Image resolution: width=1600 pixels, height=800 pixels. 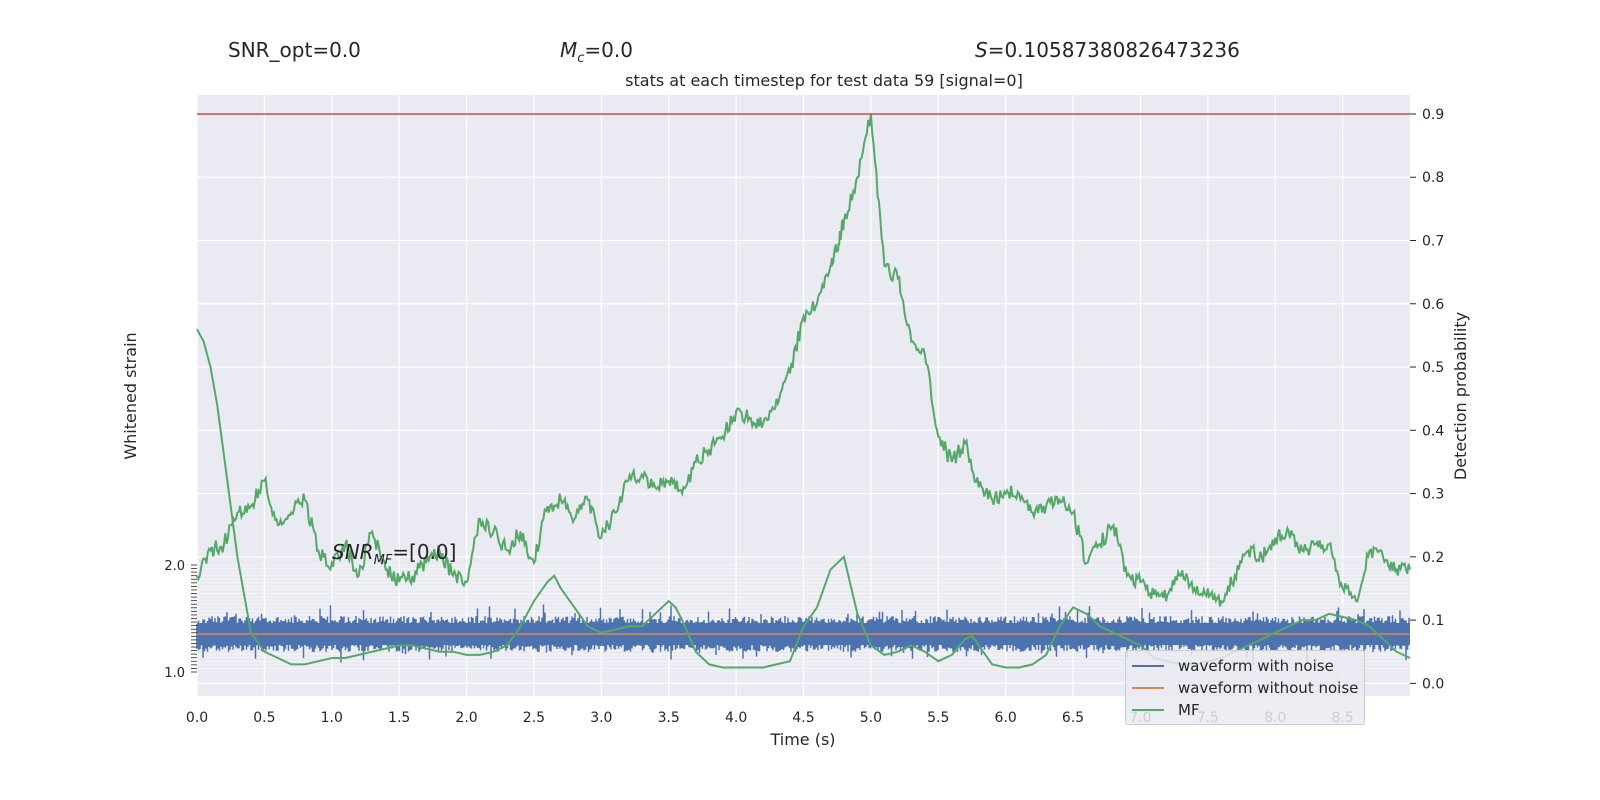 What do you see at coordinates (669, 718) in the screenshot?
I see `x-tick-label: 3.5` at bounding box center [669, 718].